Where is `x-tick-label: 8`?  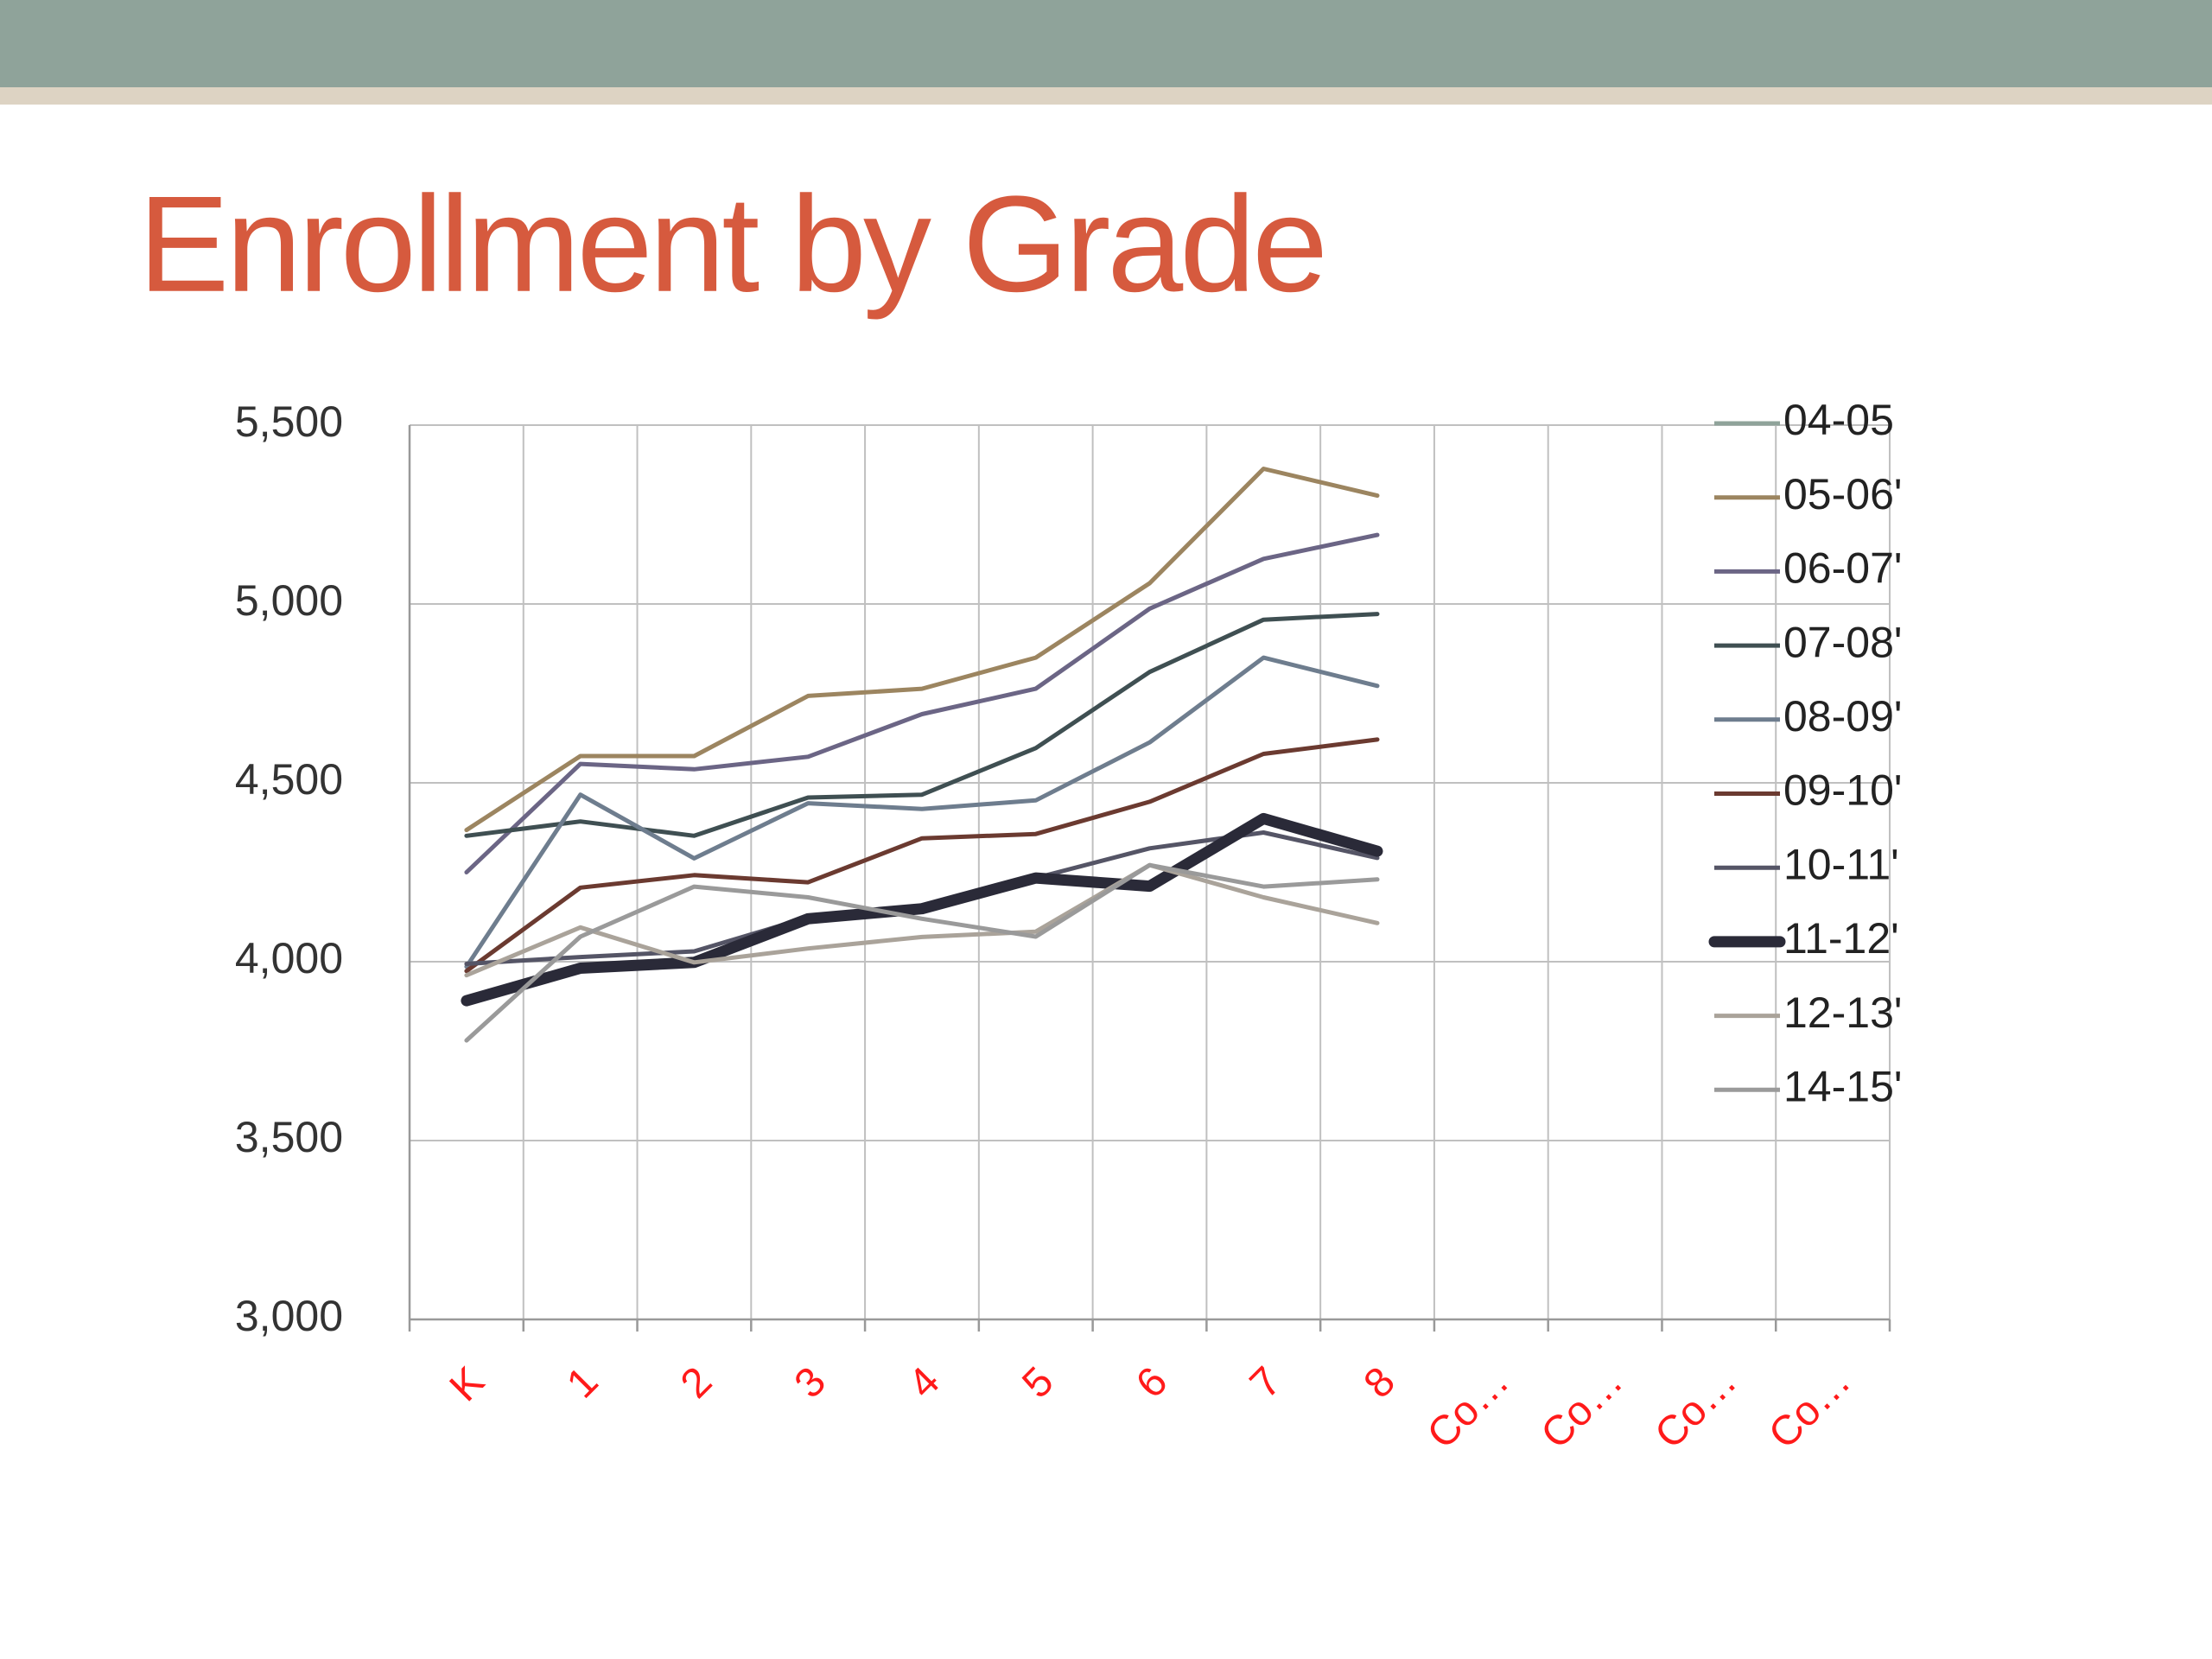
x-tick-label: 8 is located at coordinates (1380, 1382).